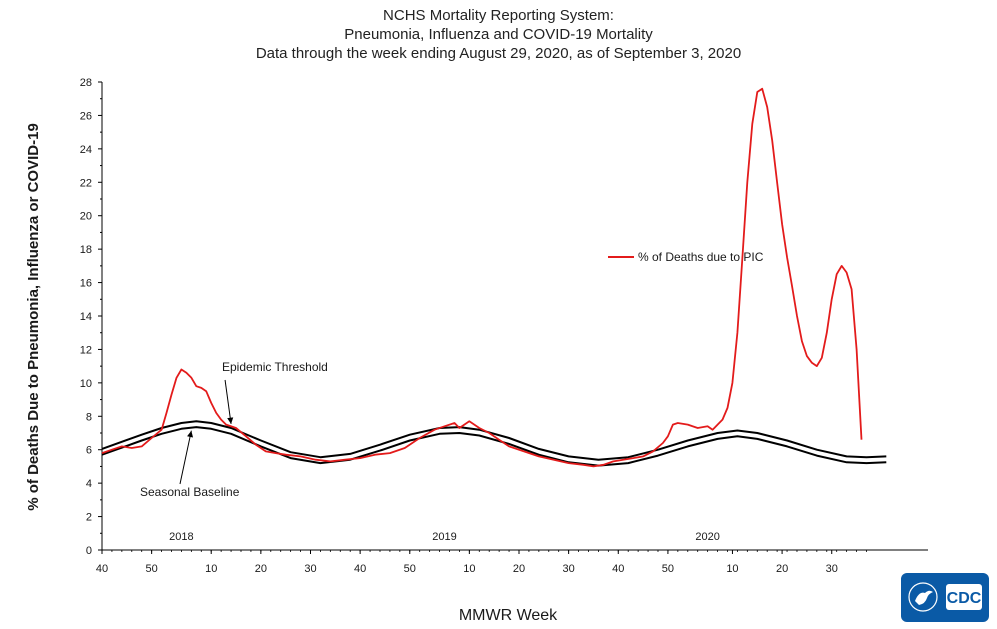  Describe the element at coordinates (185, 457) in the screenshot. I see `seasonal-baseline-arrow` at that location.